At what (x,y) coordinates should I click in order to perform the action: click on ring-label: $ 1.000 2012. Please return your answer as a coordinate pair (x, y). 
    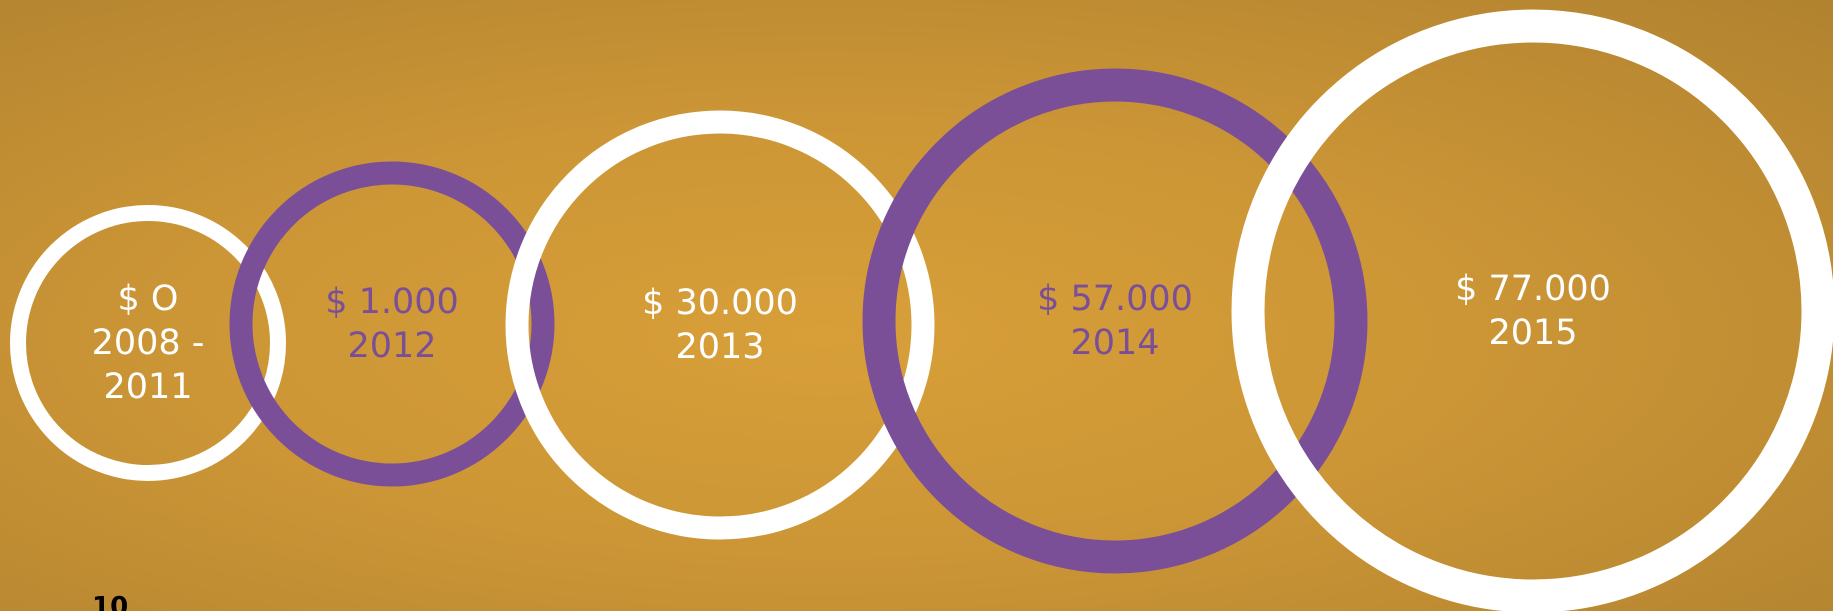
    Looking at the image, I should click on (392, 324).